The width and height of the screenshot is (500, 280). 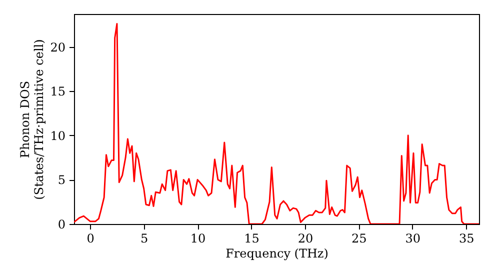 I want to click on x-tick-label: 15, so click(x=252, y=239).